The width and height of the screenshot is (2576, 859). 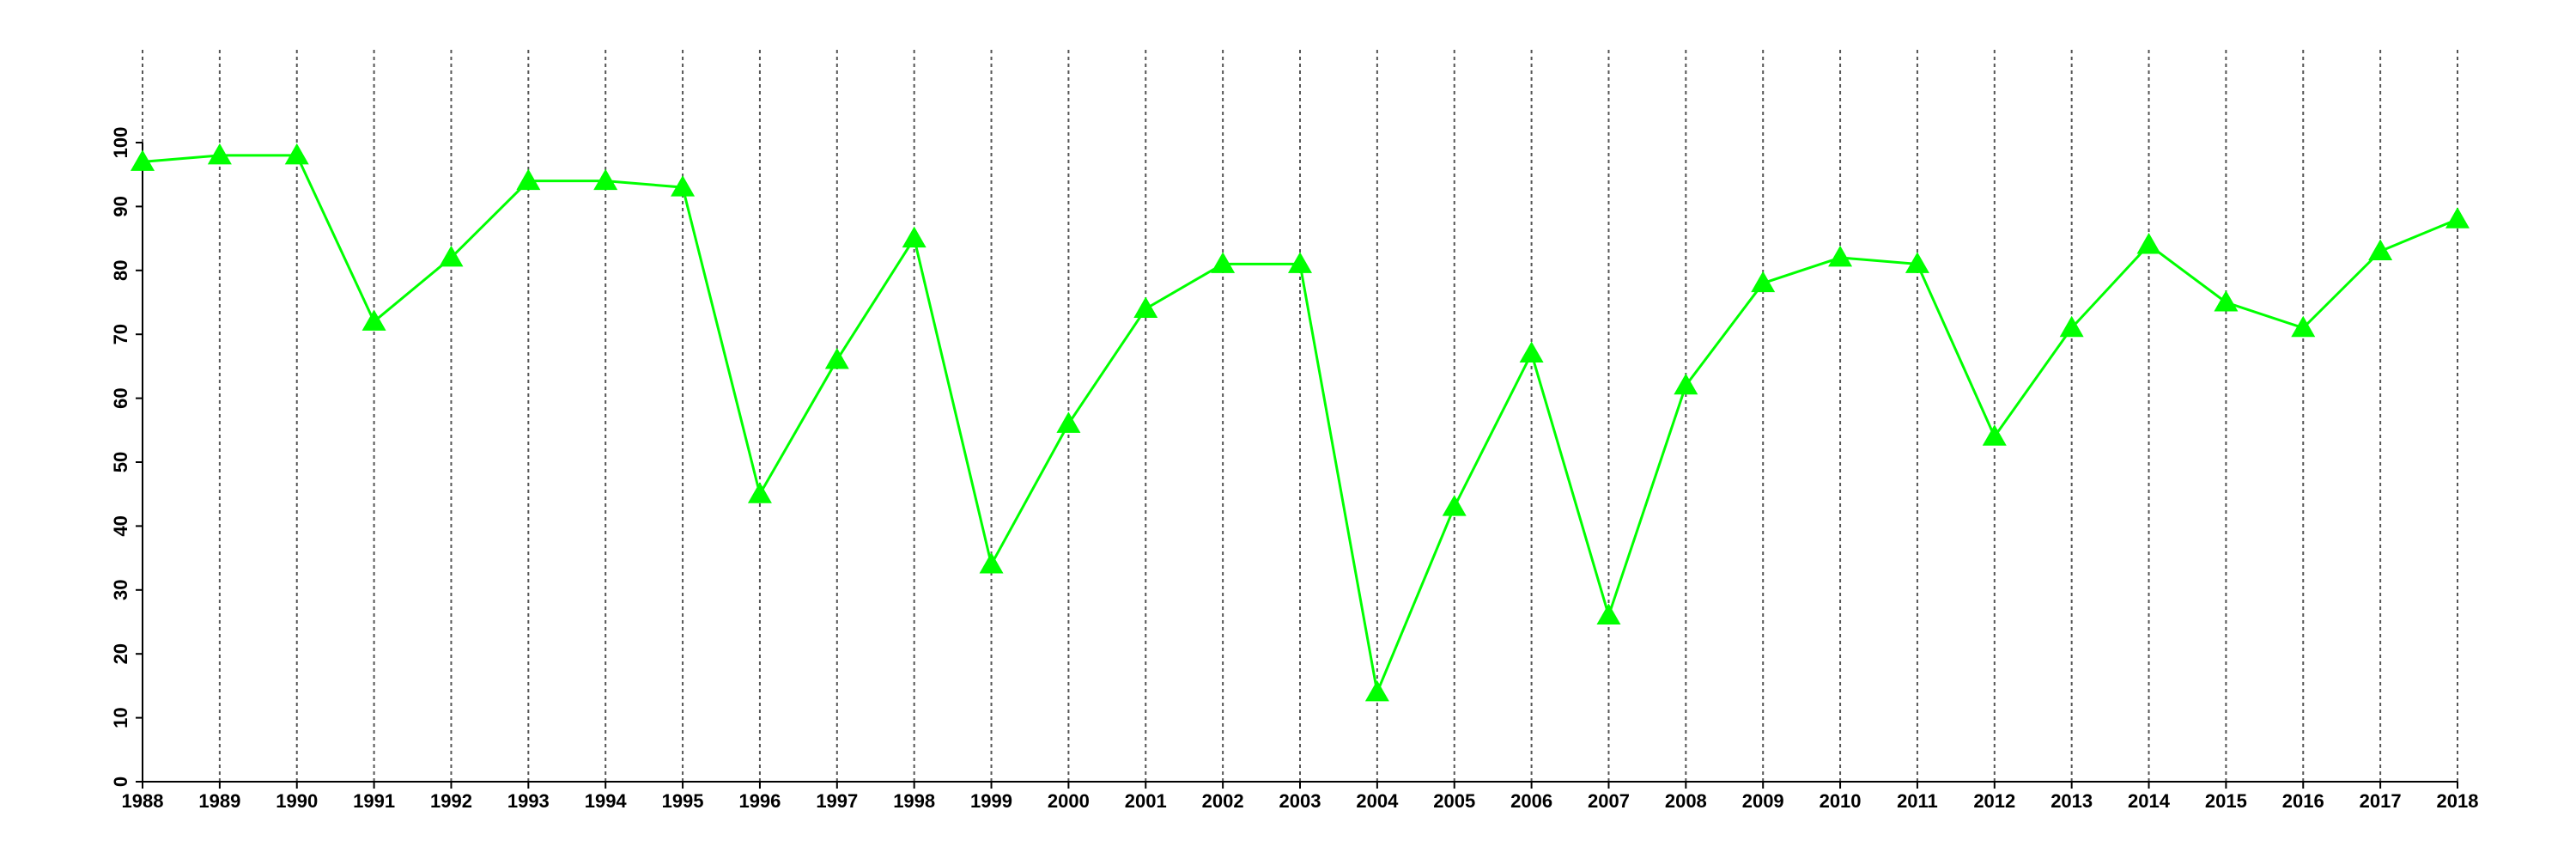 What do you see at coordinates (1531, 801) in the screenshot?
I see `x-tick-label: 2006` at bounding box center [1531, 801].